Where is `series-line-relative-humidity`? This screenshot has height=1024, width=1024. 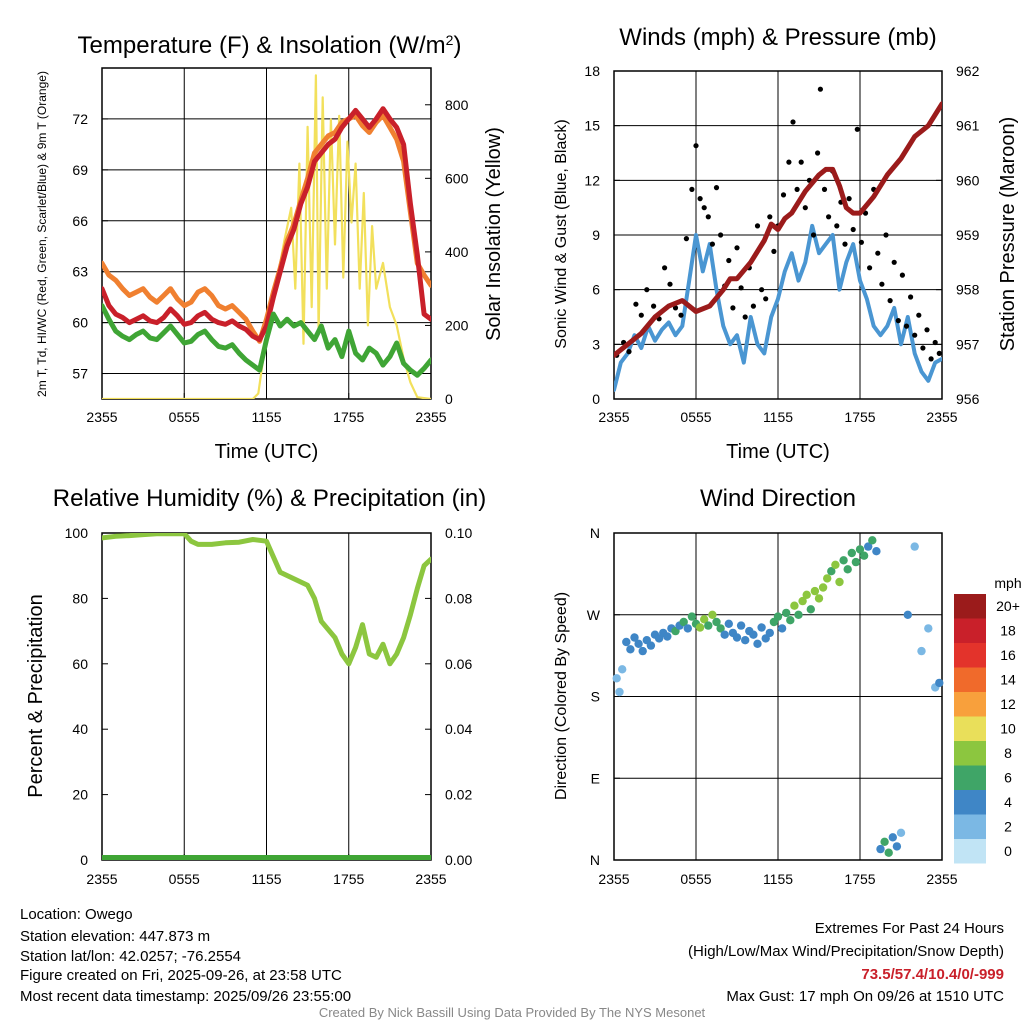
series-line-relative-humidity is located at coordinates (266, 600).